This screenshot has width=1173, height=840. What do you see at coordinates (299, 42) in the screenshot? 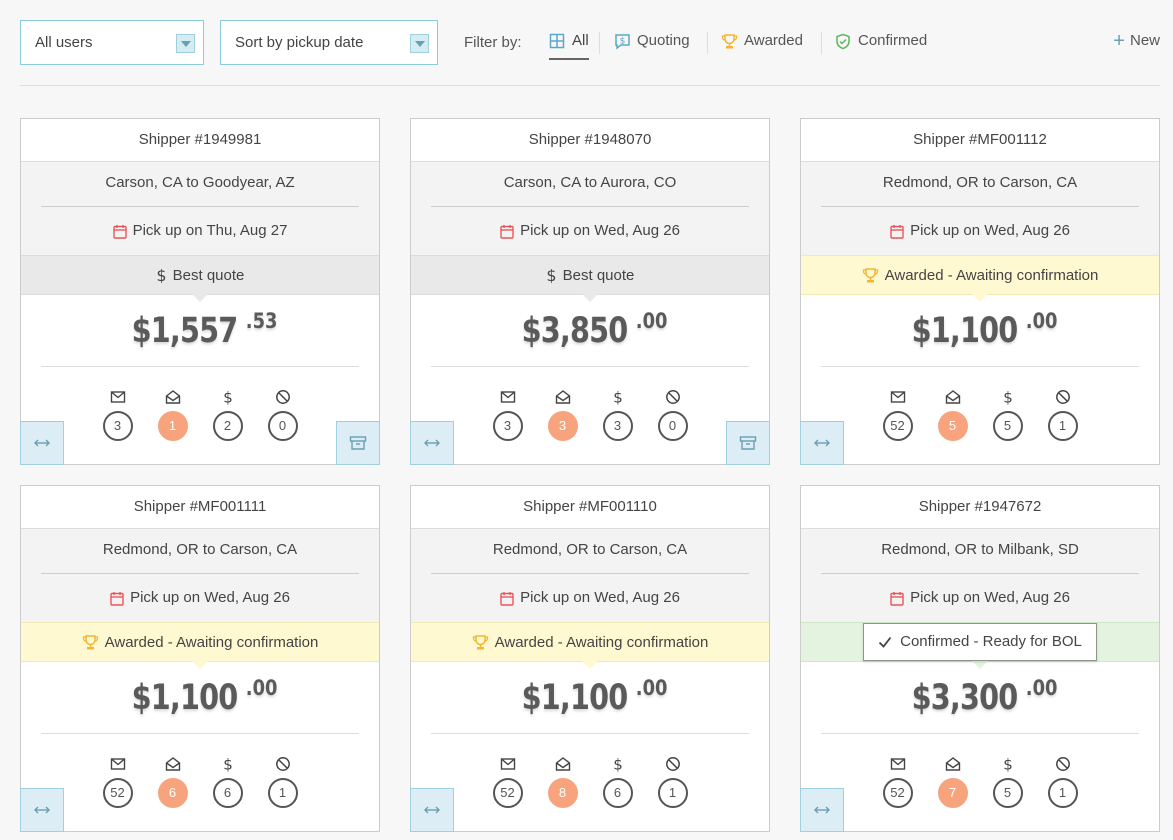
I see `sort-select-value: Sort by pickup date` at bounding box center [299, 42].